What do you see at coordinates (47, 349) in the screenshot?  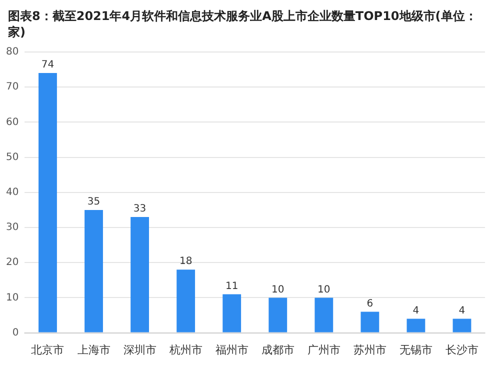 I see `x-tick-label: 北京市` at bounding box center [47, 349].